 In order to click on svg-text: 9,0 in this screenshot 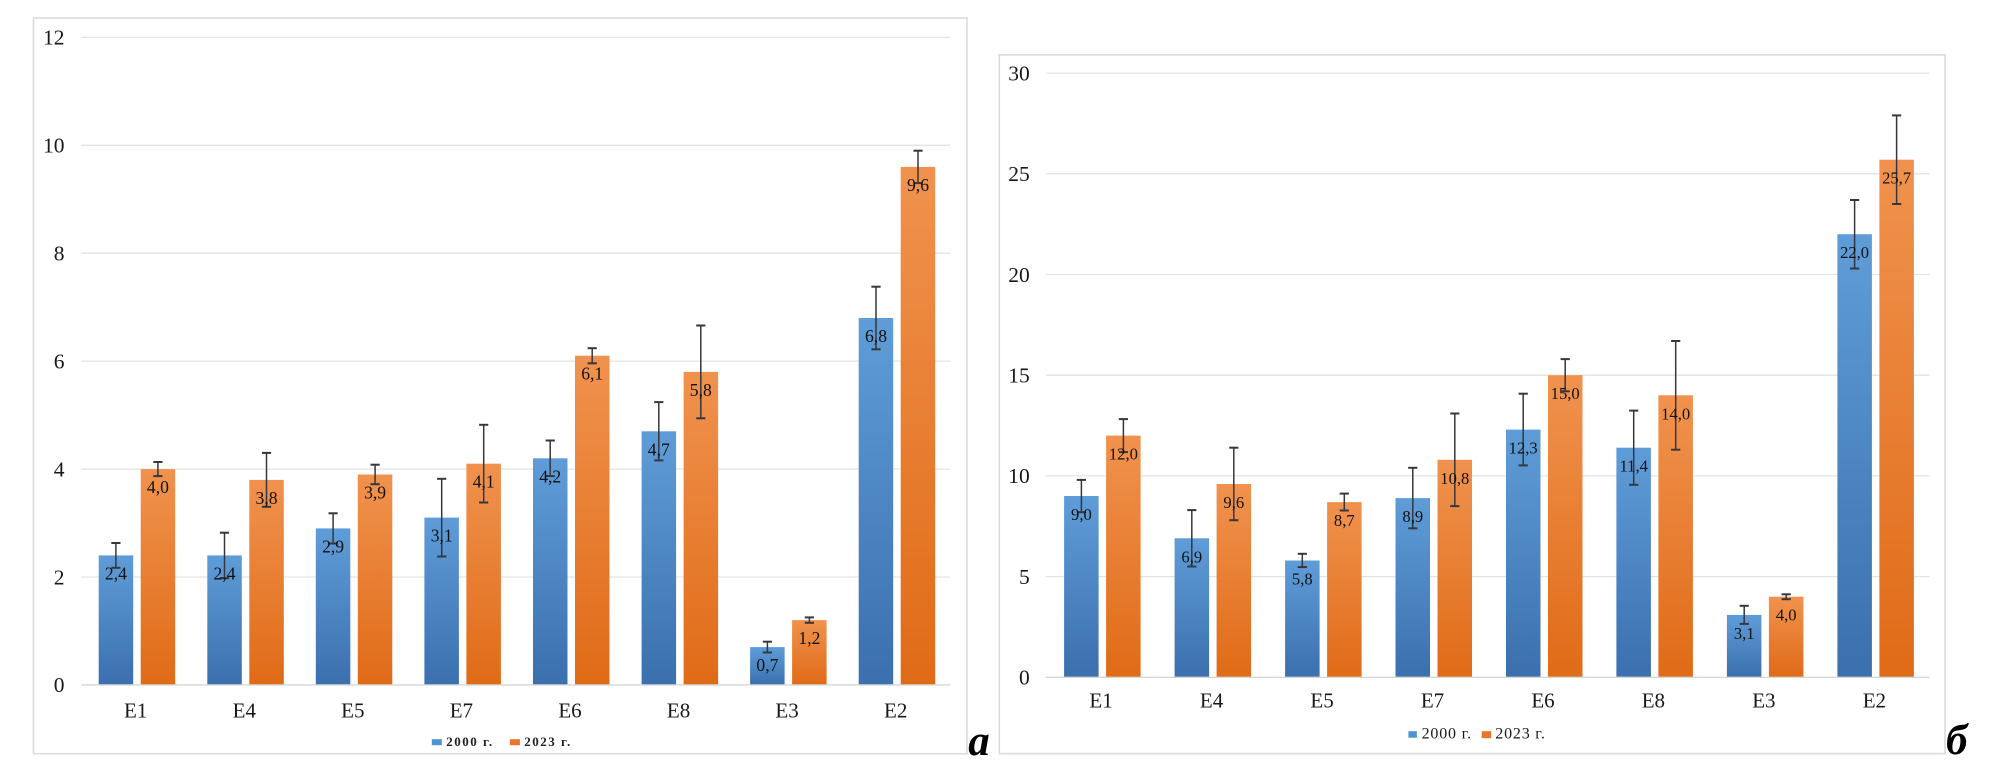, I will do `click(1081, 514)`.